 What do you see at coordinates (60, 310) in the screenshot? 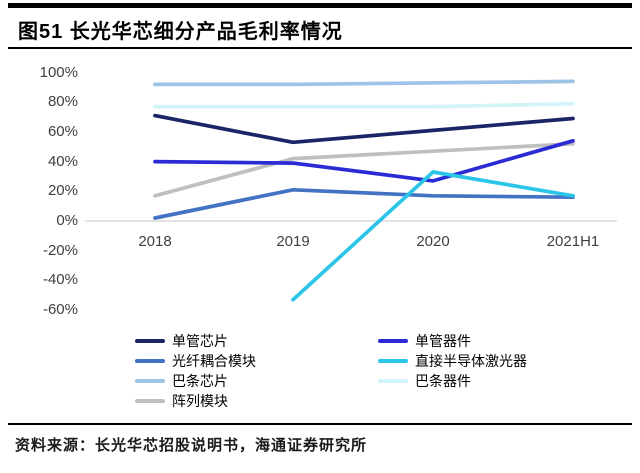
I see `y-axis-tick-label: -60%` at bounding box center [60, 310].